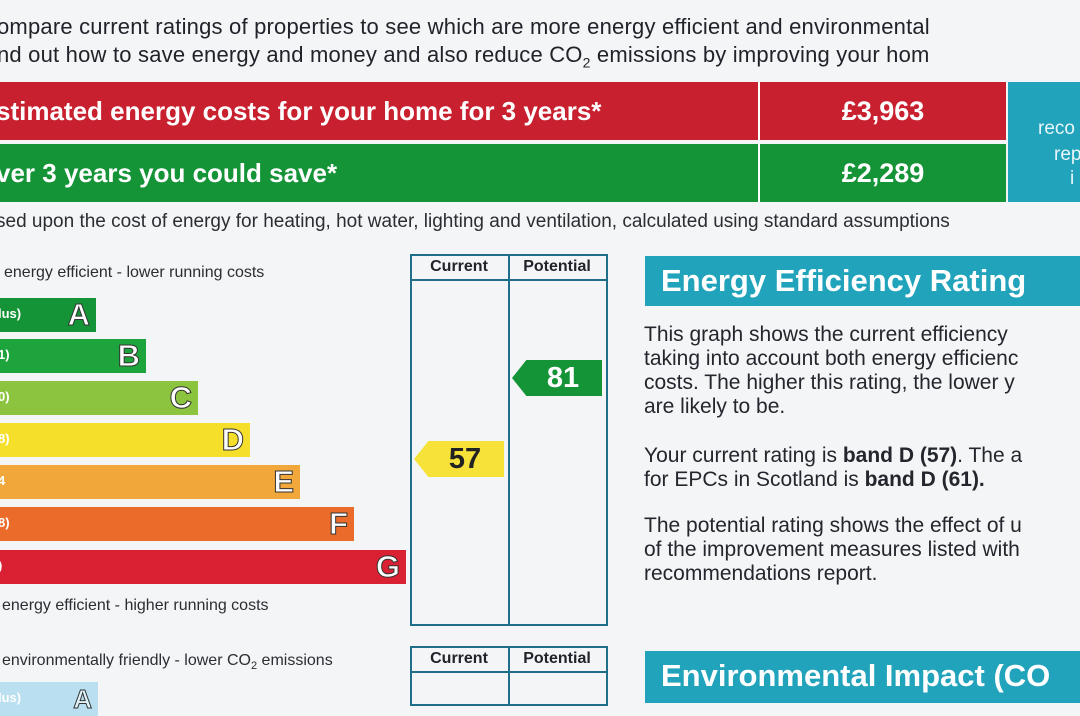  Describe the element at coordinates (168, 173) in the screenshot. I see `savings-label: ver 3 years you could save*` at that location.